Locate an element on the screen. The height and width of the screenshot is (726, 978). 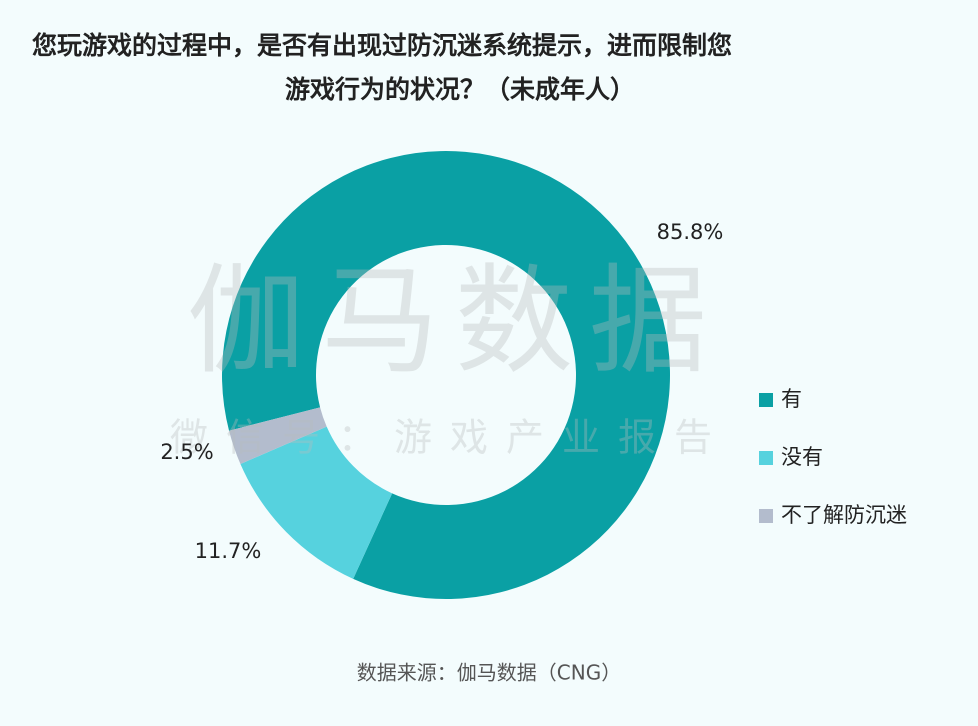
legend-label: 有 is located at coordinates (791, 399).